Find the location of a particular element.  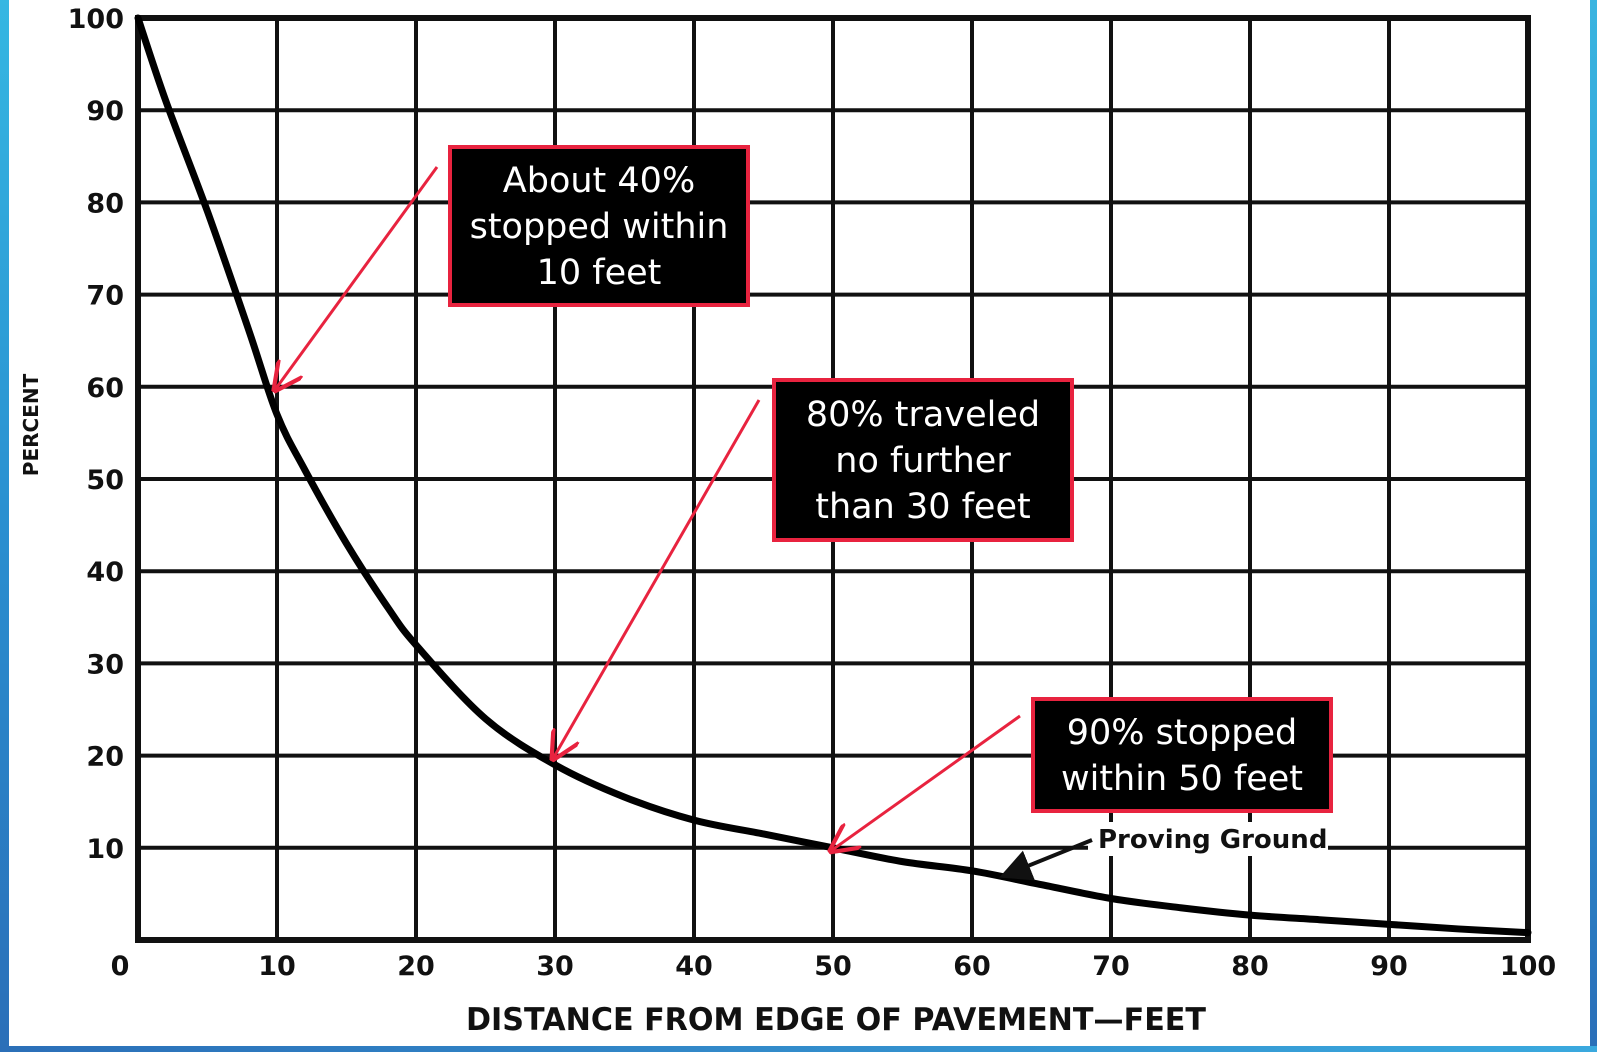

x-tick-label-70: 70 is located at coordinates (1111, 966).